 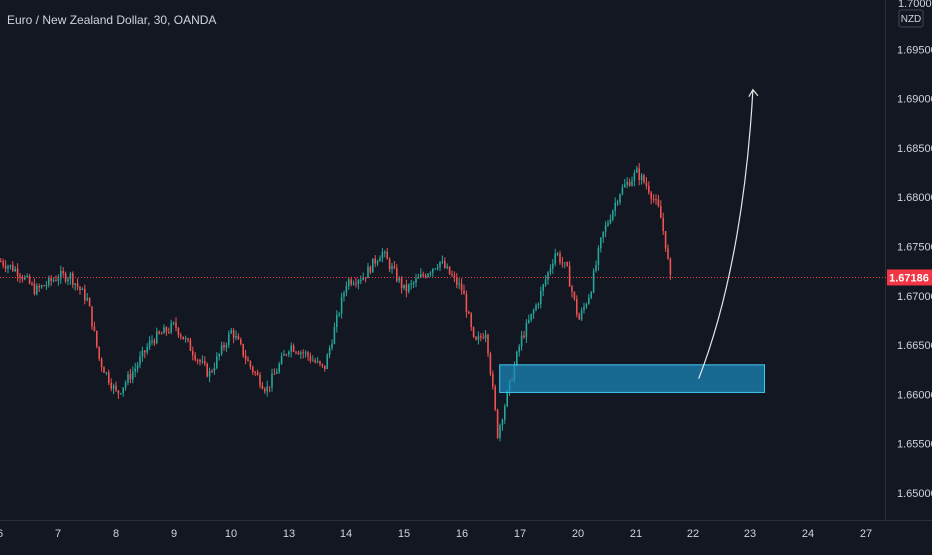 What do you see at coordinates (914, 346) in the screenshot?
I see `price-tick-label: 1.66500` at bounding box center [914, 346].